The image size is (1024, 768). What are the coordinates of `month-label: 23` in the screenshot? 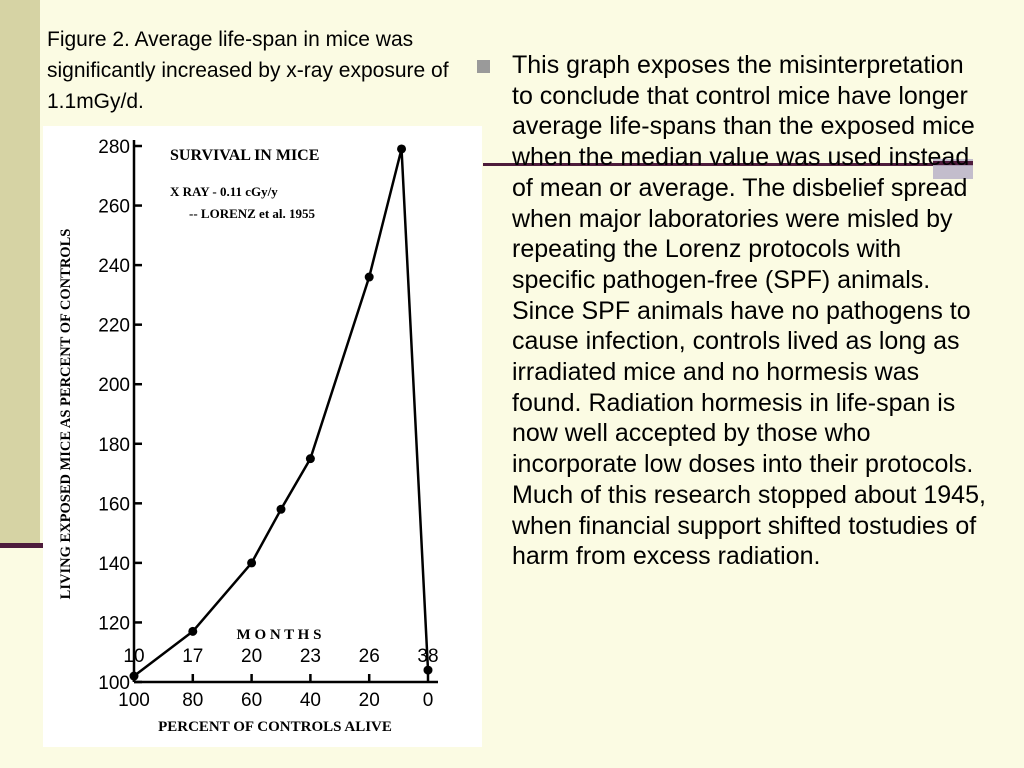 It's located at (310, 656).